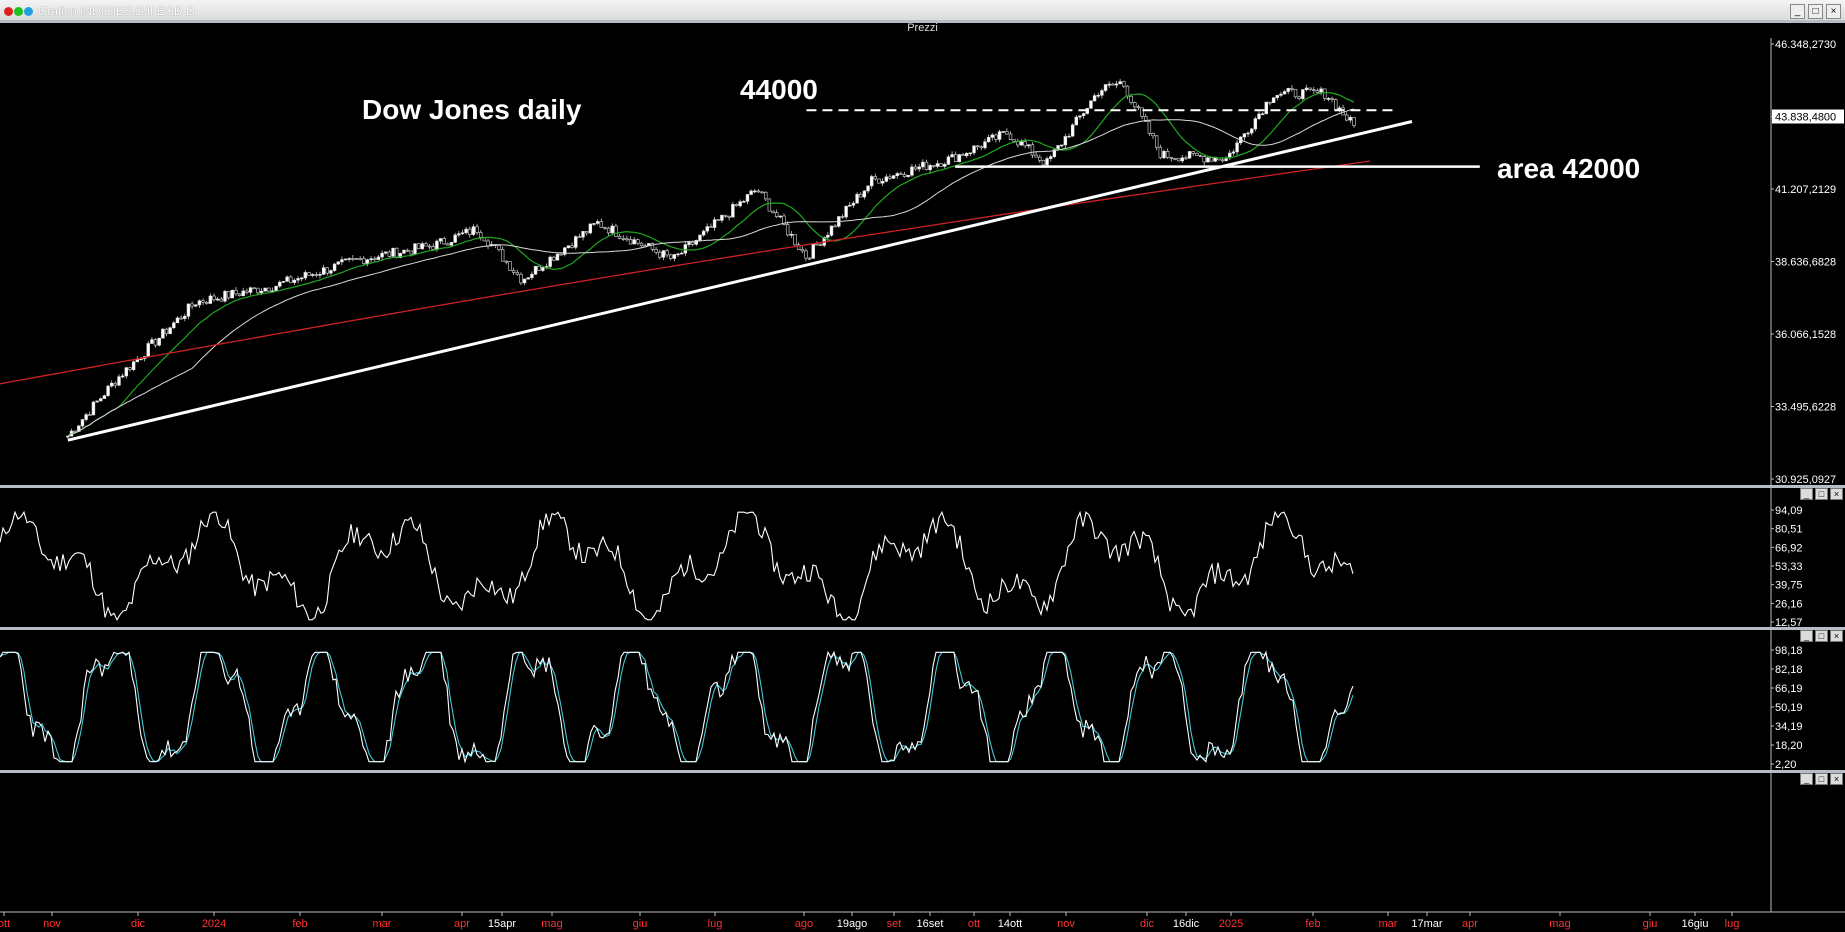 The image size is (1845, 932). I want to click on x-axis-label: mar, so click(382, 924).